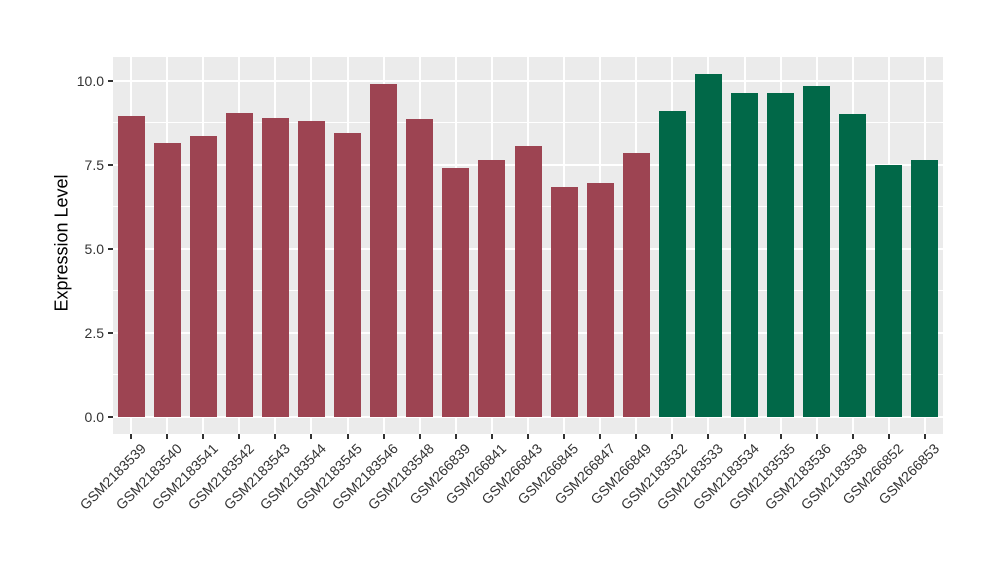 Image resolution: width=1000 pixels, height=580 pixels. Describe the element at coordinates (90, 80) in the screenshot. I see `y-tick-label: 10.0` at that location.